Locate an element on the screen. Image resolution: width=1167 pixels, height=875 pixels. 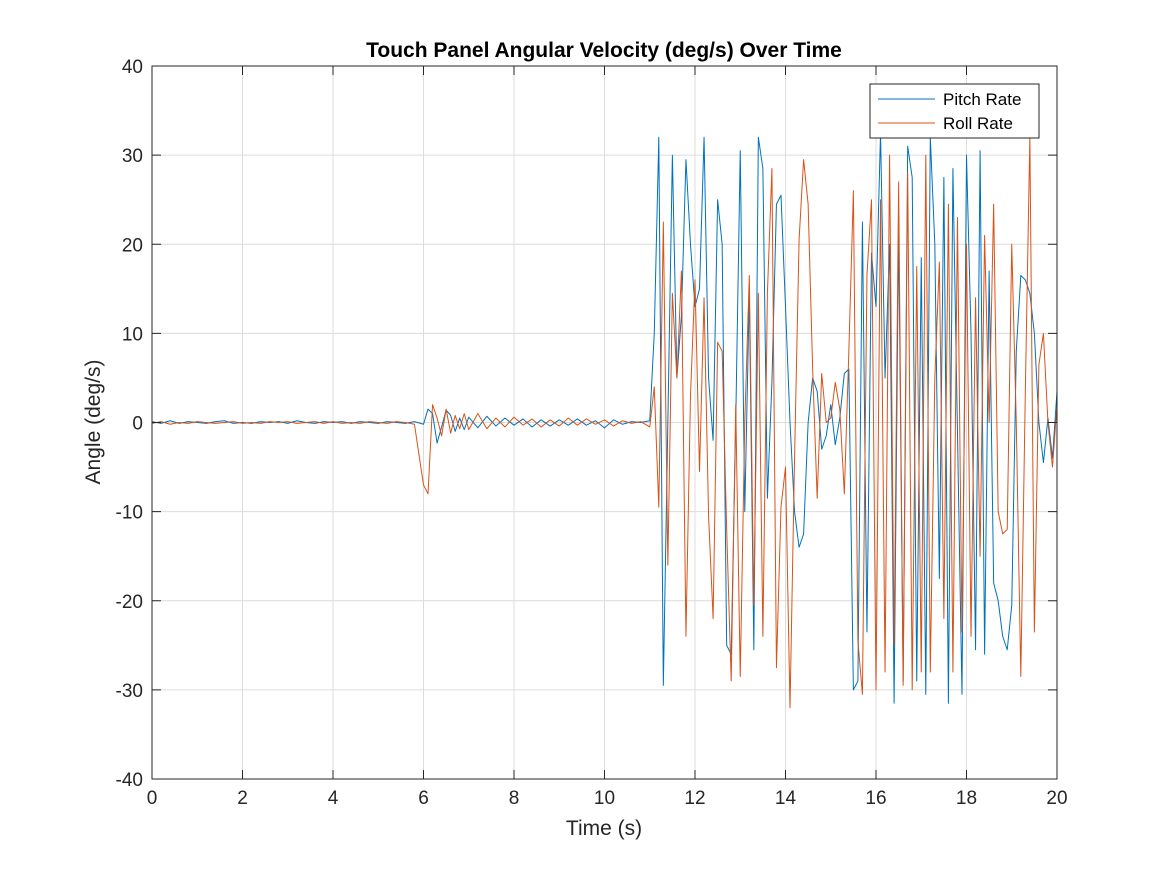
x-axis-label: Time (s) is located at coordinates (604, 828).